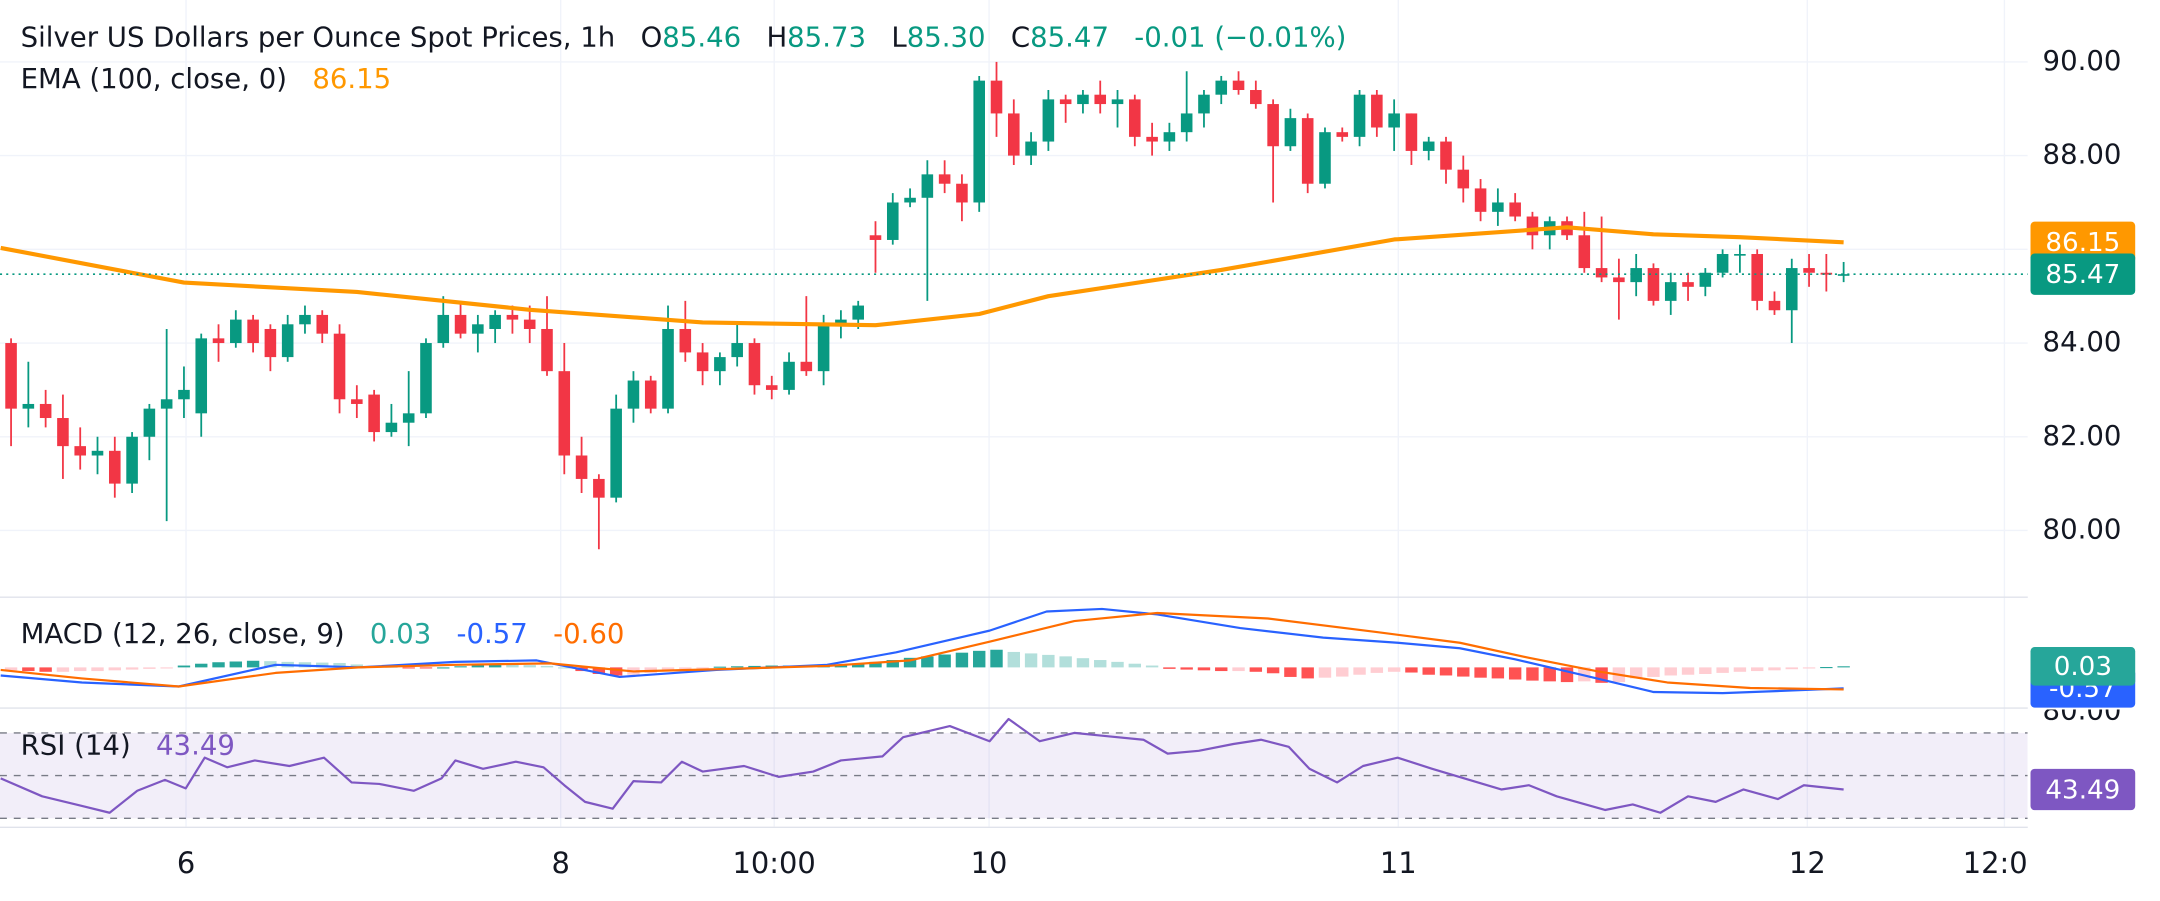 This screenshot has width=2160, height=901. I want to click on rsi-plot, so click(1014, 768).